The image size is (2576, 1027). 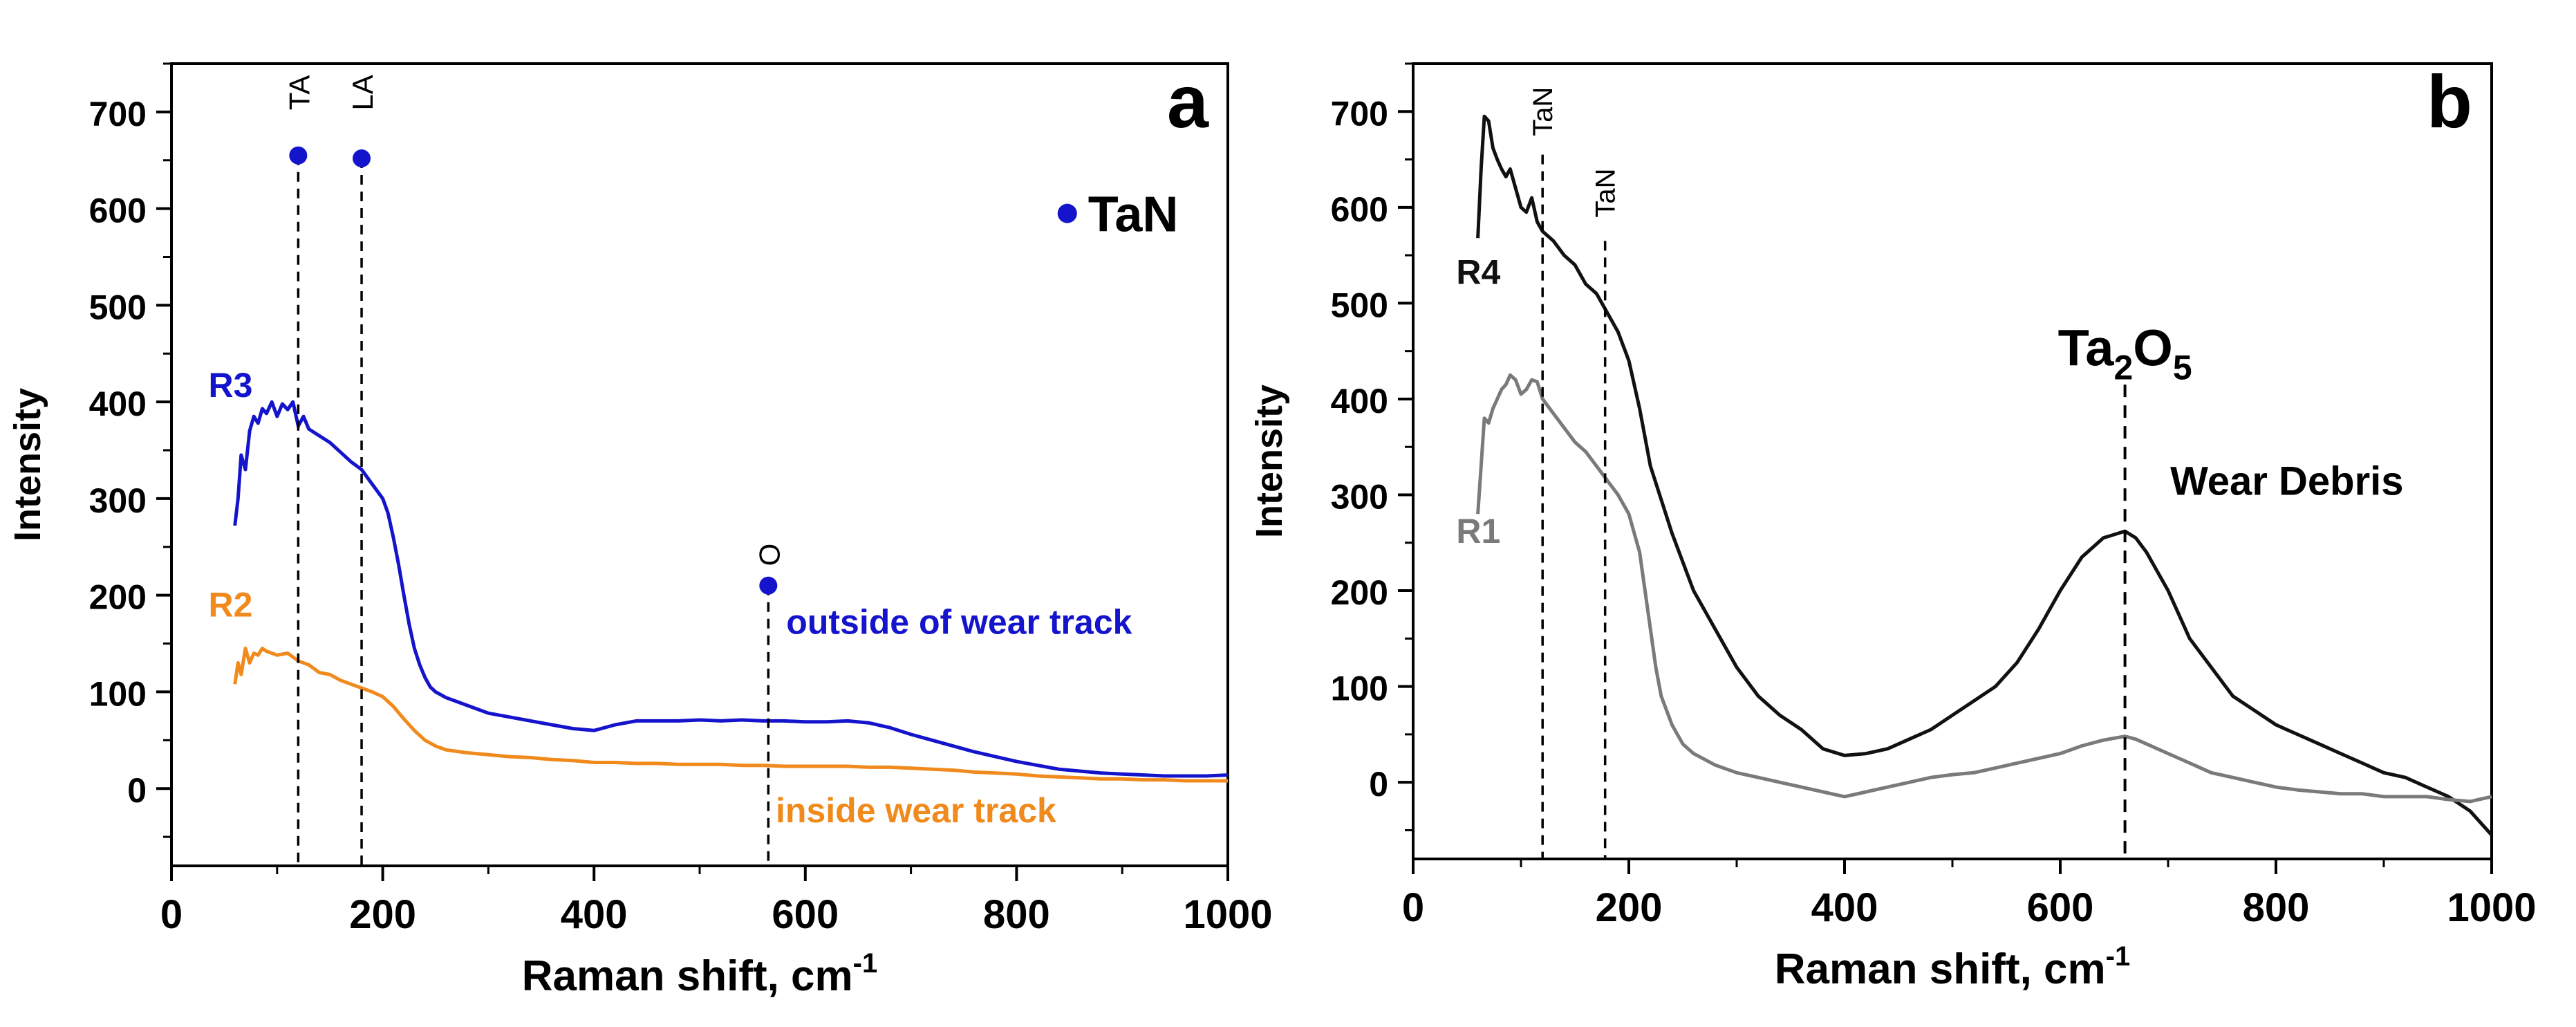 What do you see at coordinates (230, 386) in the screenshot?
I see `series-label-r3: R3` at bounding box center [230, 386].